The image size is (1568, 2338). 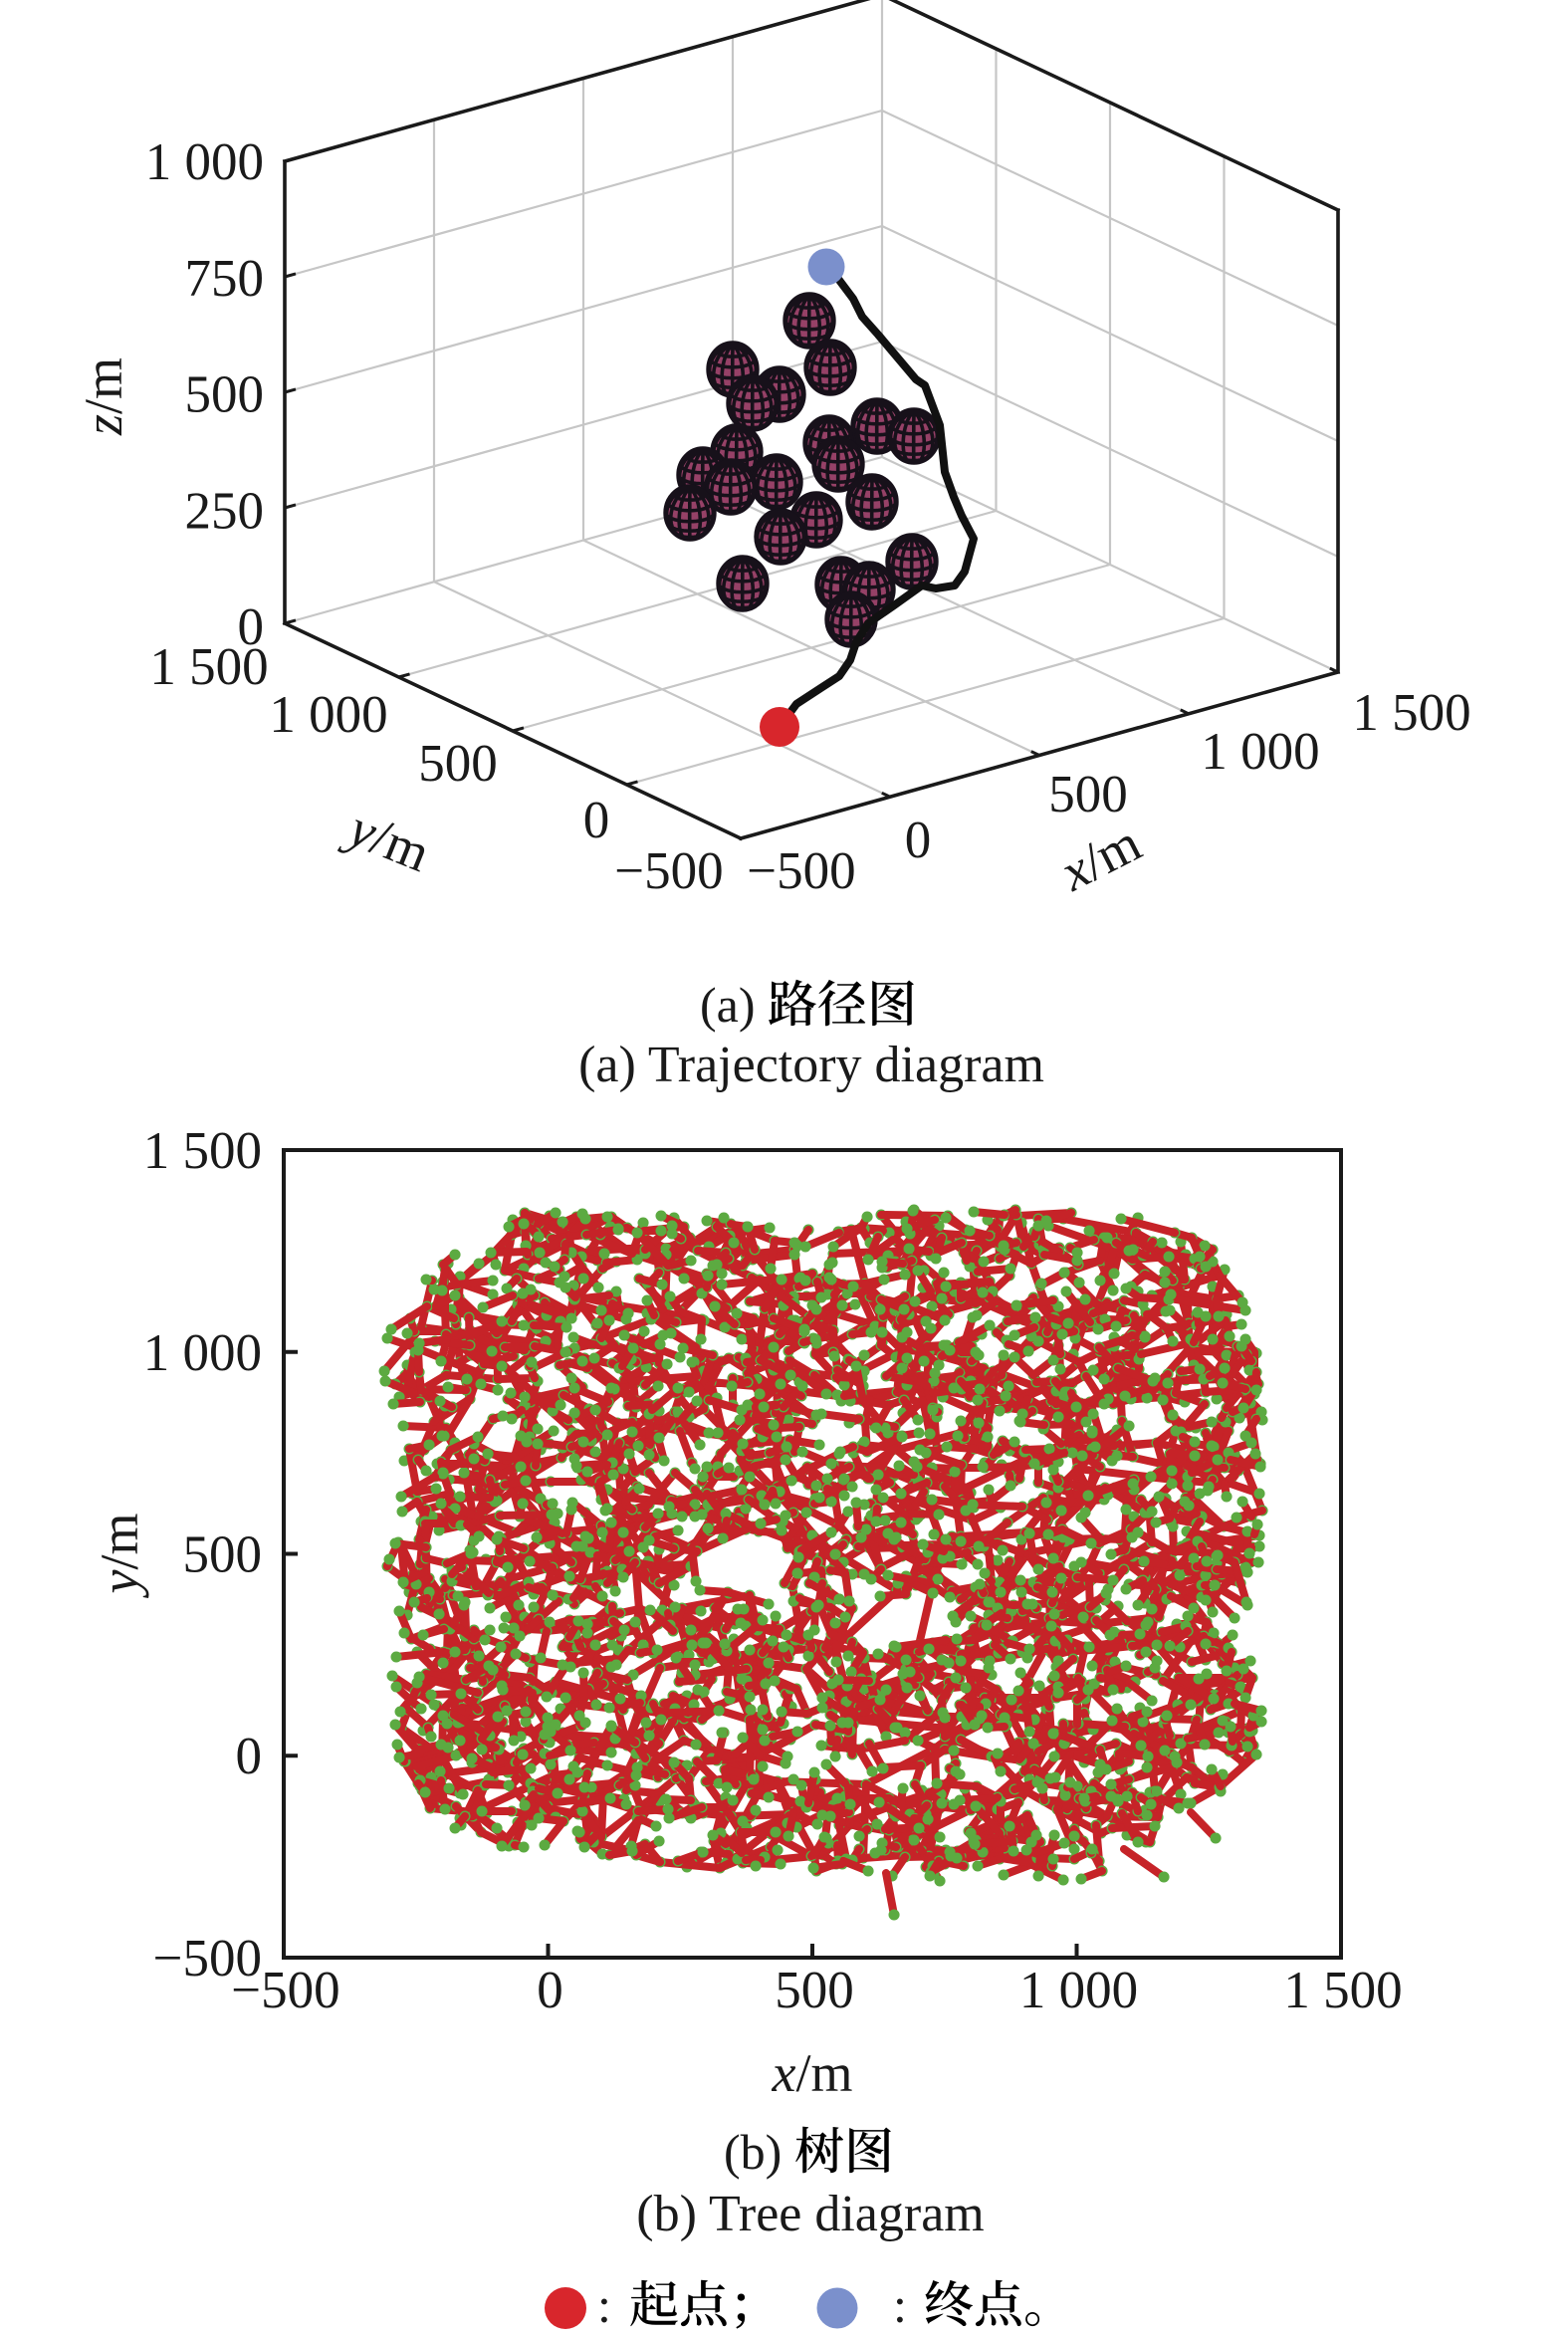 What do you see at coordinates (753, 2152) in the screenshot?
I see `svg-text: (b)` at bounding box center [753, 2152].